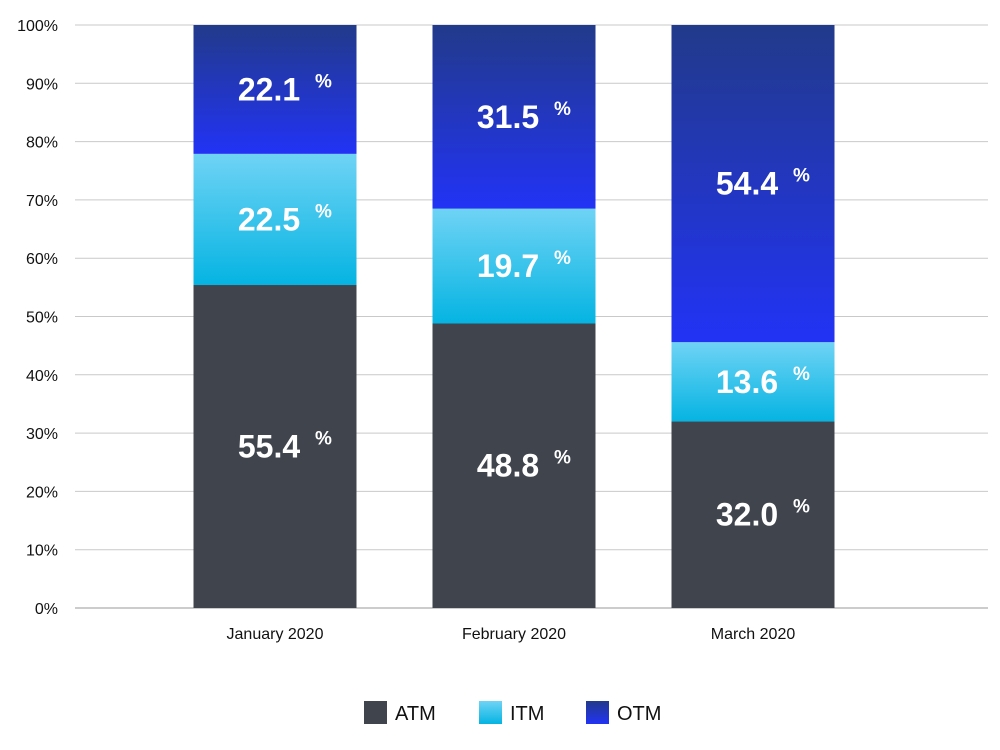 This screenshot has height=750, width=1000. I want to click on legend-label-itm: ITM, so click(527, 714).